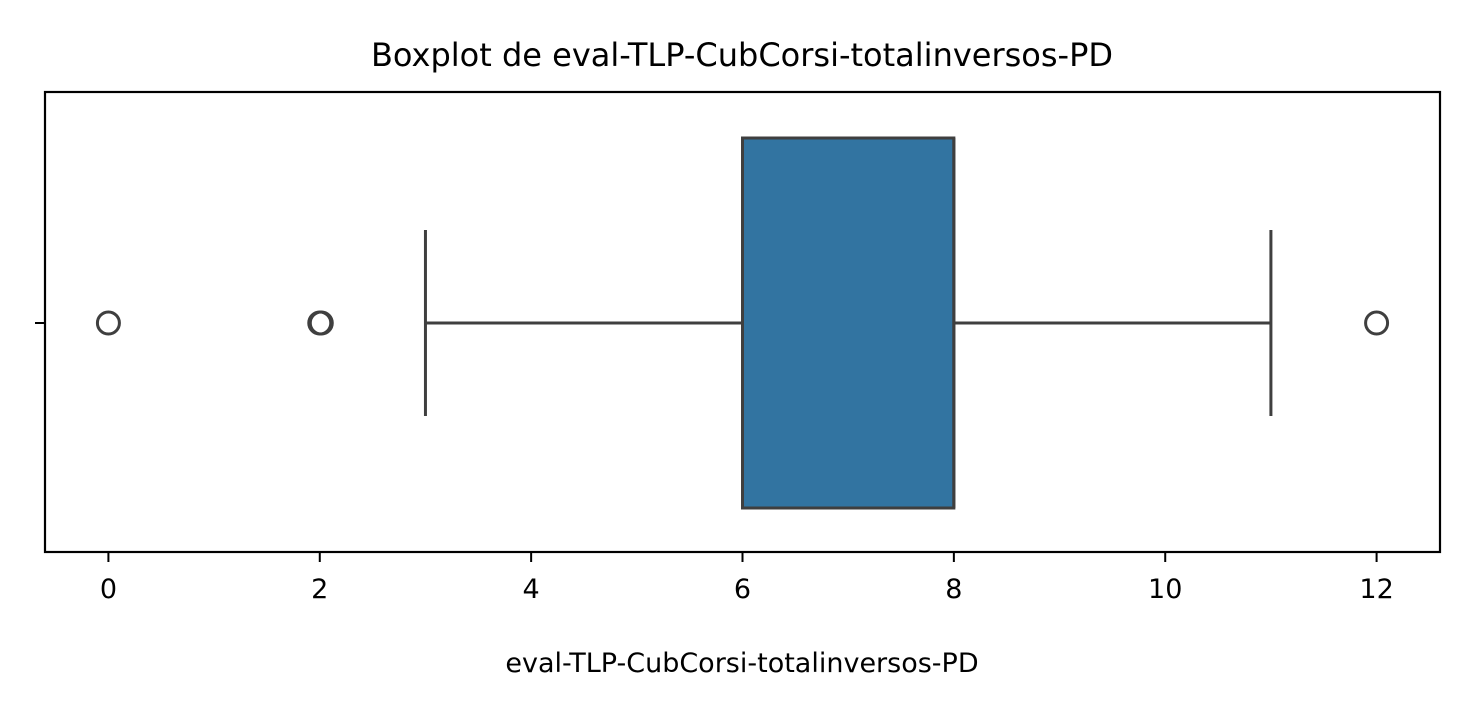 This screenshot has height=710, width=1469. I want to click on x-tick-label-10: 10, so click(1165, 589).